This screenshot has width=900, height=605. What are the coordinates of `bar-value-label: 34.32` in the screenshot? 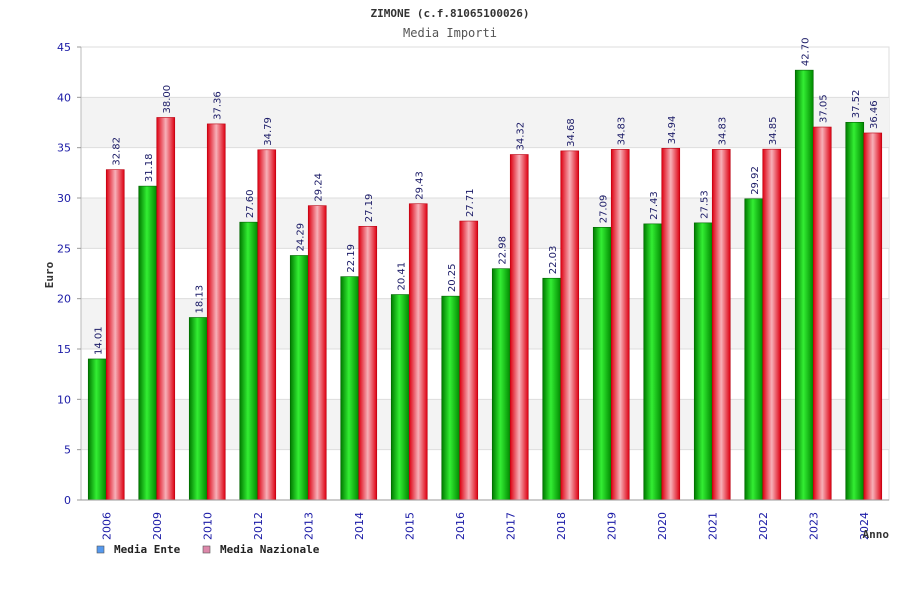 It's located at (520, 136).